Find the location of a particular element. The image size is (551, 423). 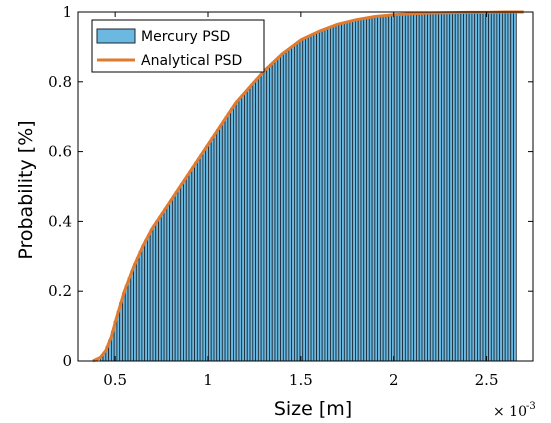

x-tick-label: 1 is located at coordinates (208, 380).